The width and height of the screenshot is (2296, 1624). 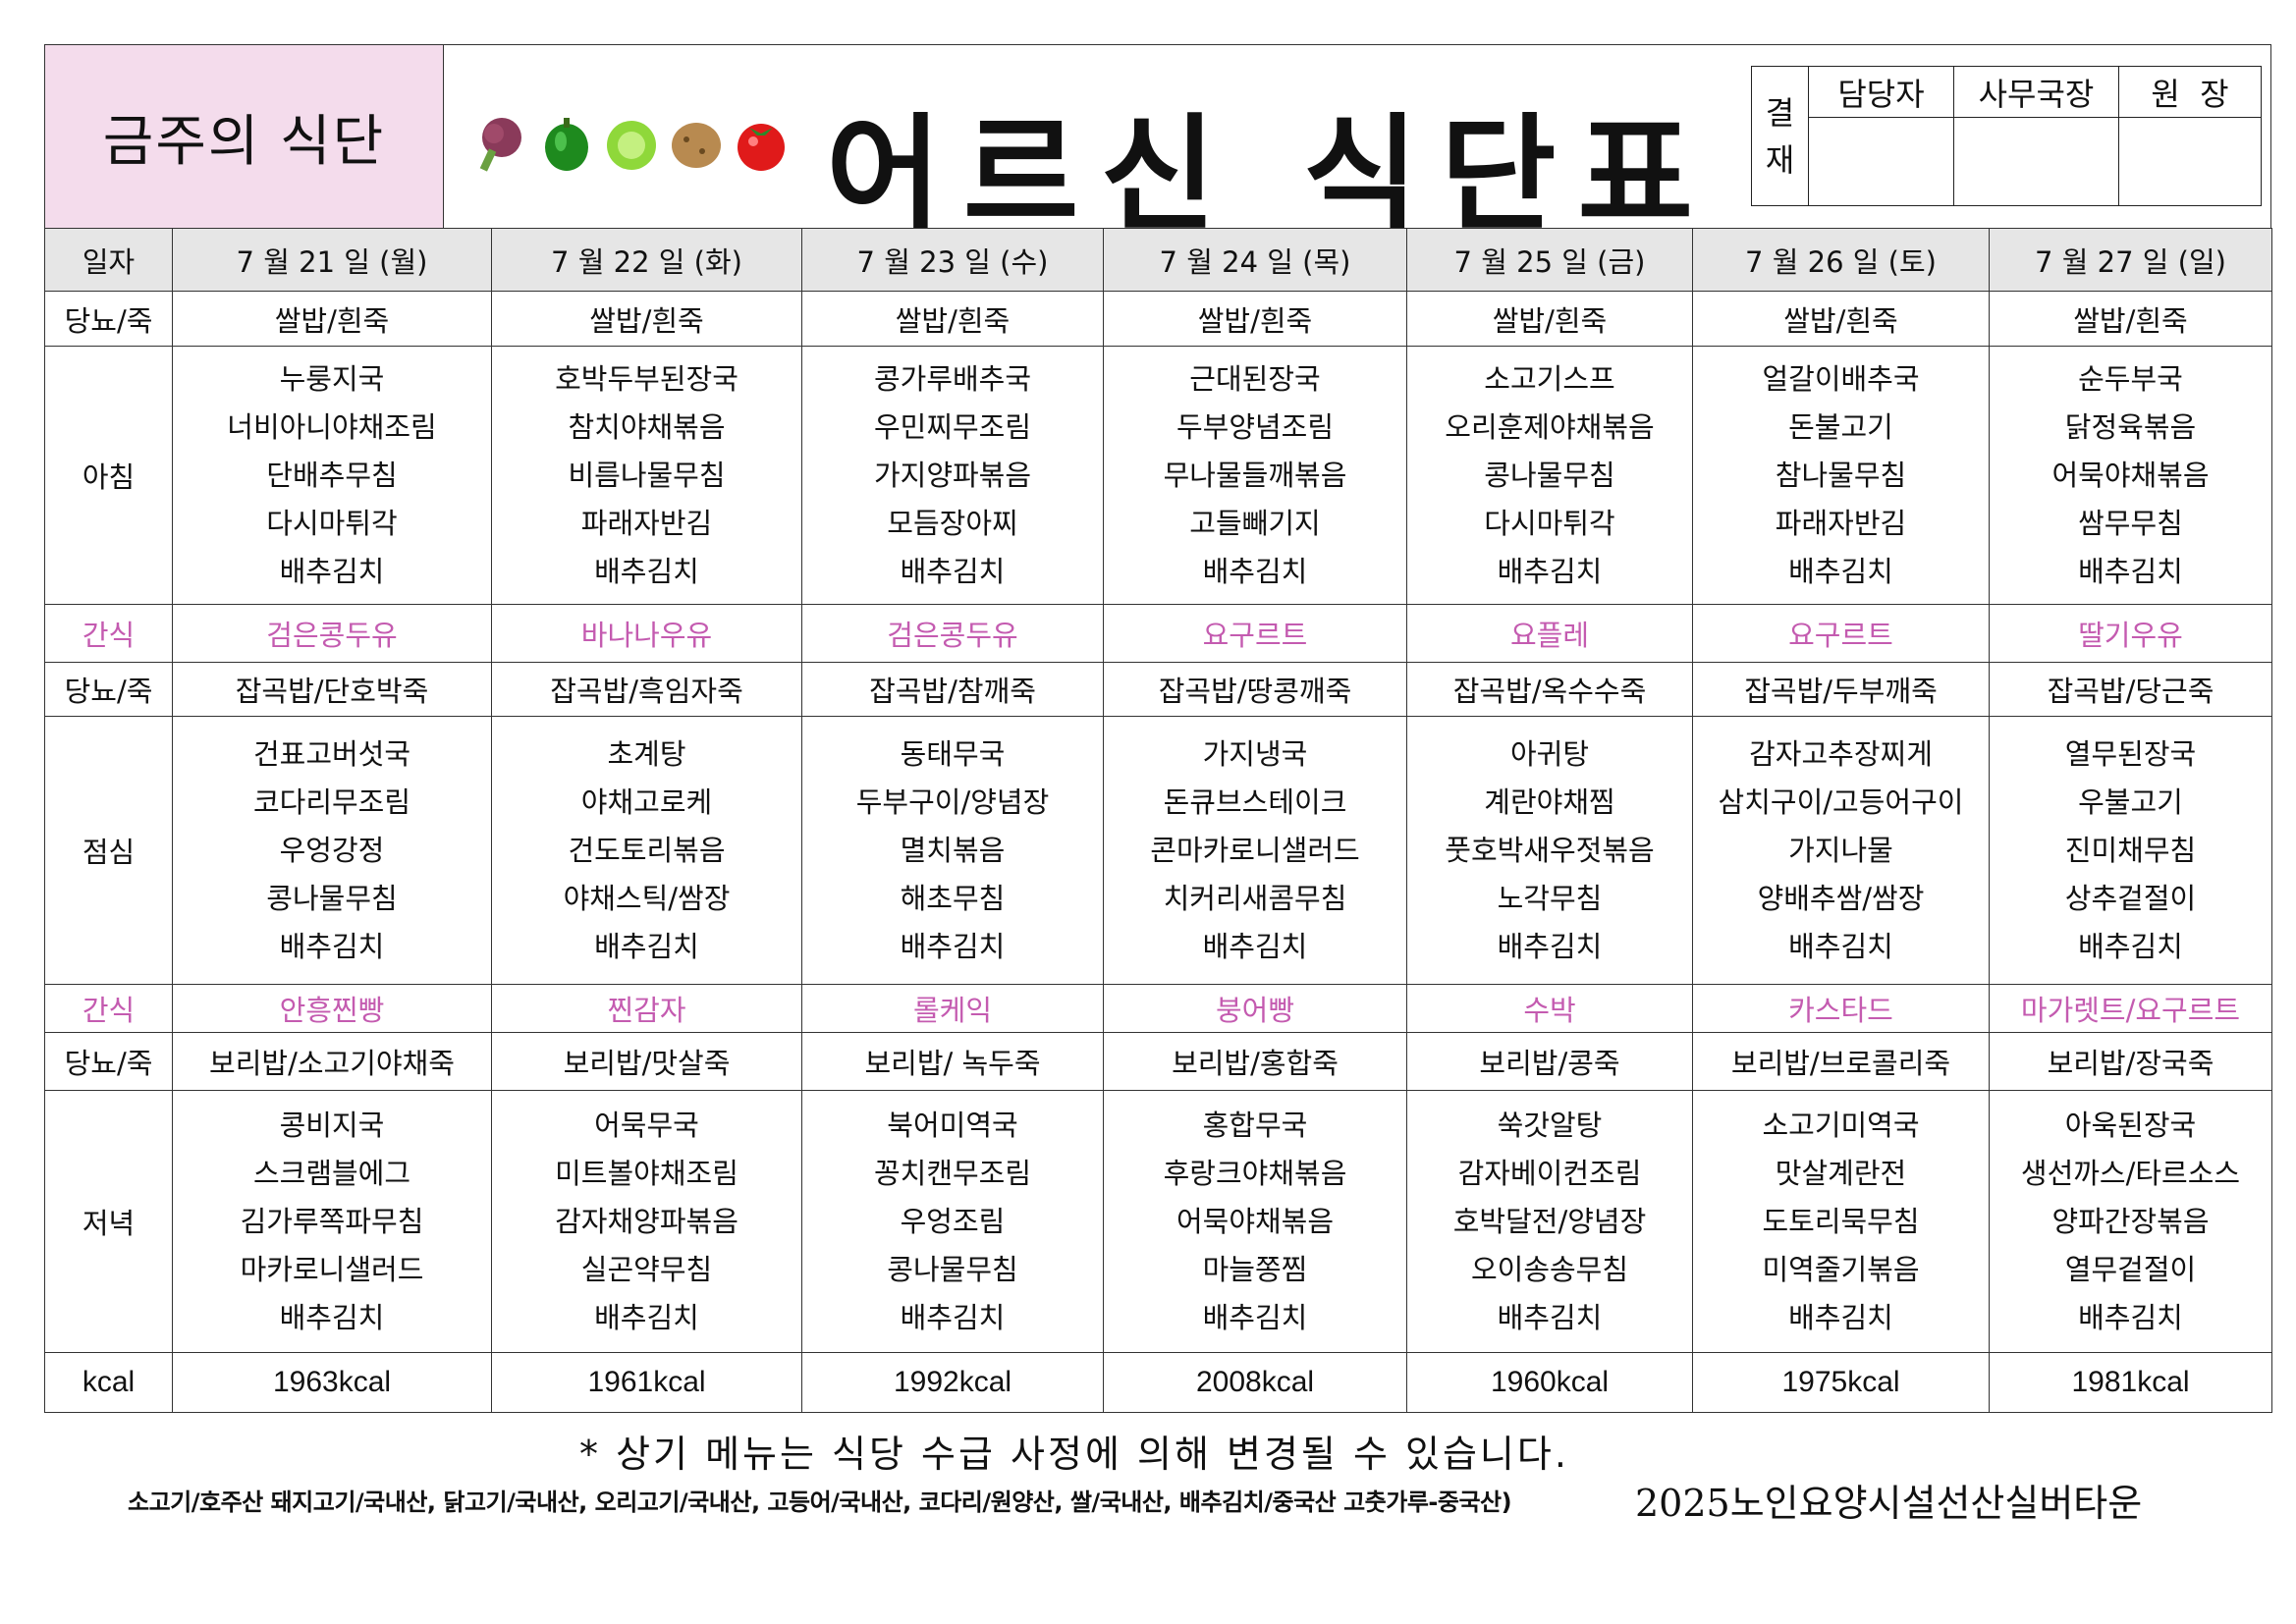 I want to click on d-dinner-cell: 보리밥/장국죽, so click(x=2130, y=1061).